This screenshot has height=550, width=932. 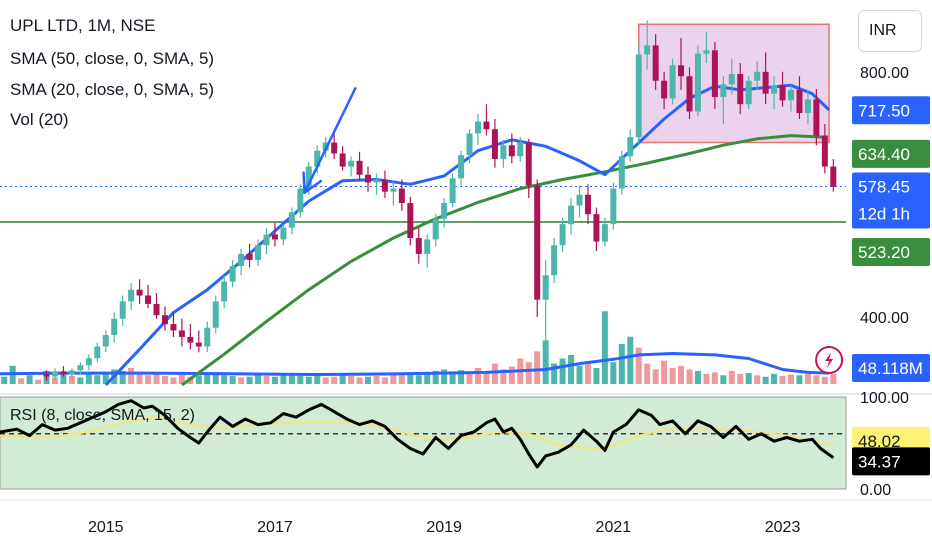 I want to click on rsi-ma-value-label: 48.02, so click(x=879, y=441).